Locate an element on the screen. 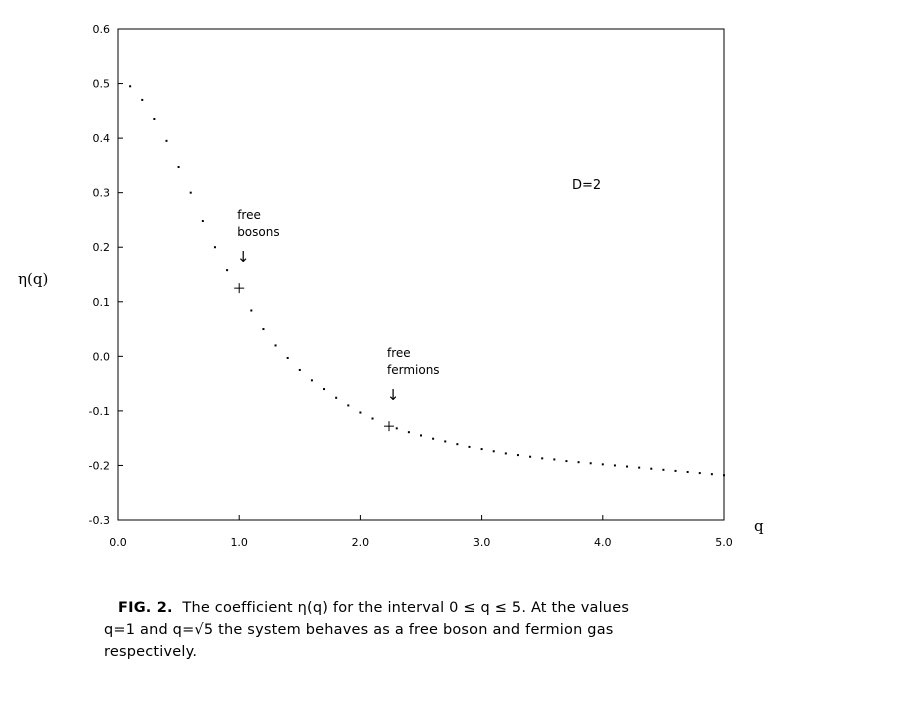 The height and width of the screenshot is (708, 910). y-tick-label: 0.0 is located at coordinates (102, 356).